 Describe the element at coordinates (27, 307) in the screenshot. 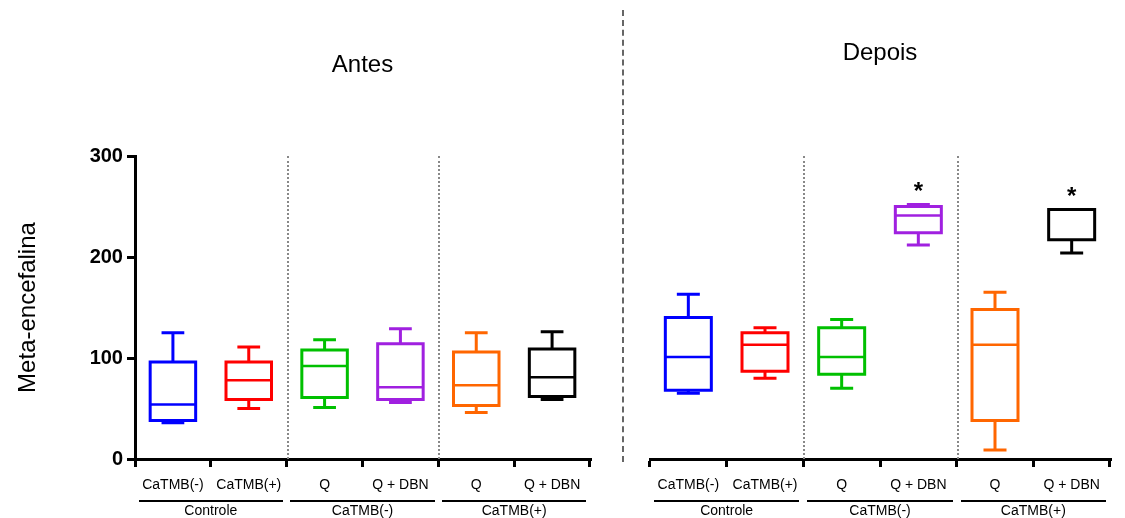

I see `y-axis-title: Meta-encefalina` at that location.